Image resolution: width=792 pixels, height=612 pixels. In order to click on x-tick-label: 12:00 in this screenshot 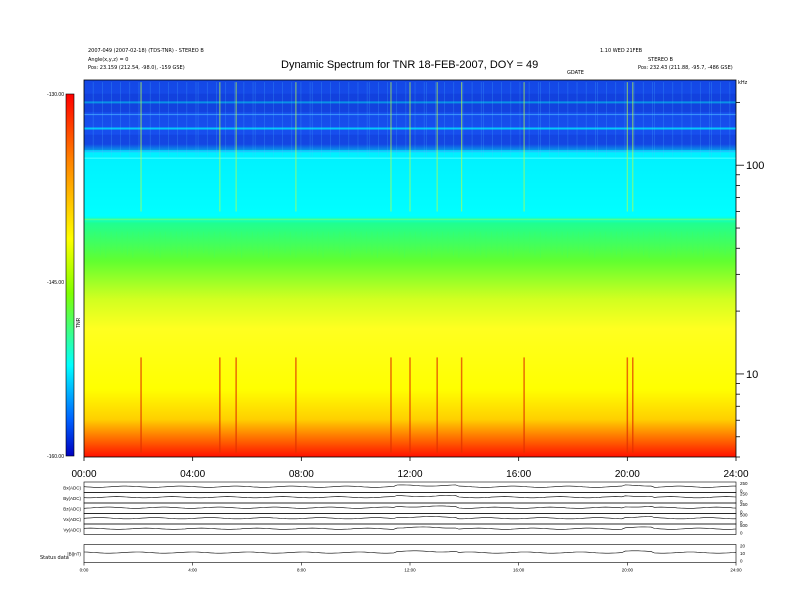, I will do `click(409, 474)`.